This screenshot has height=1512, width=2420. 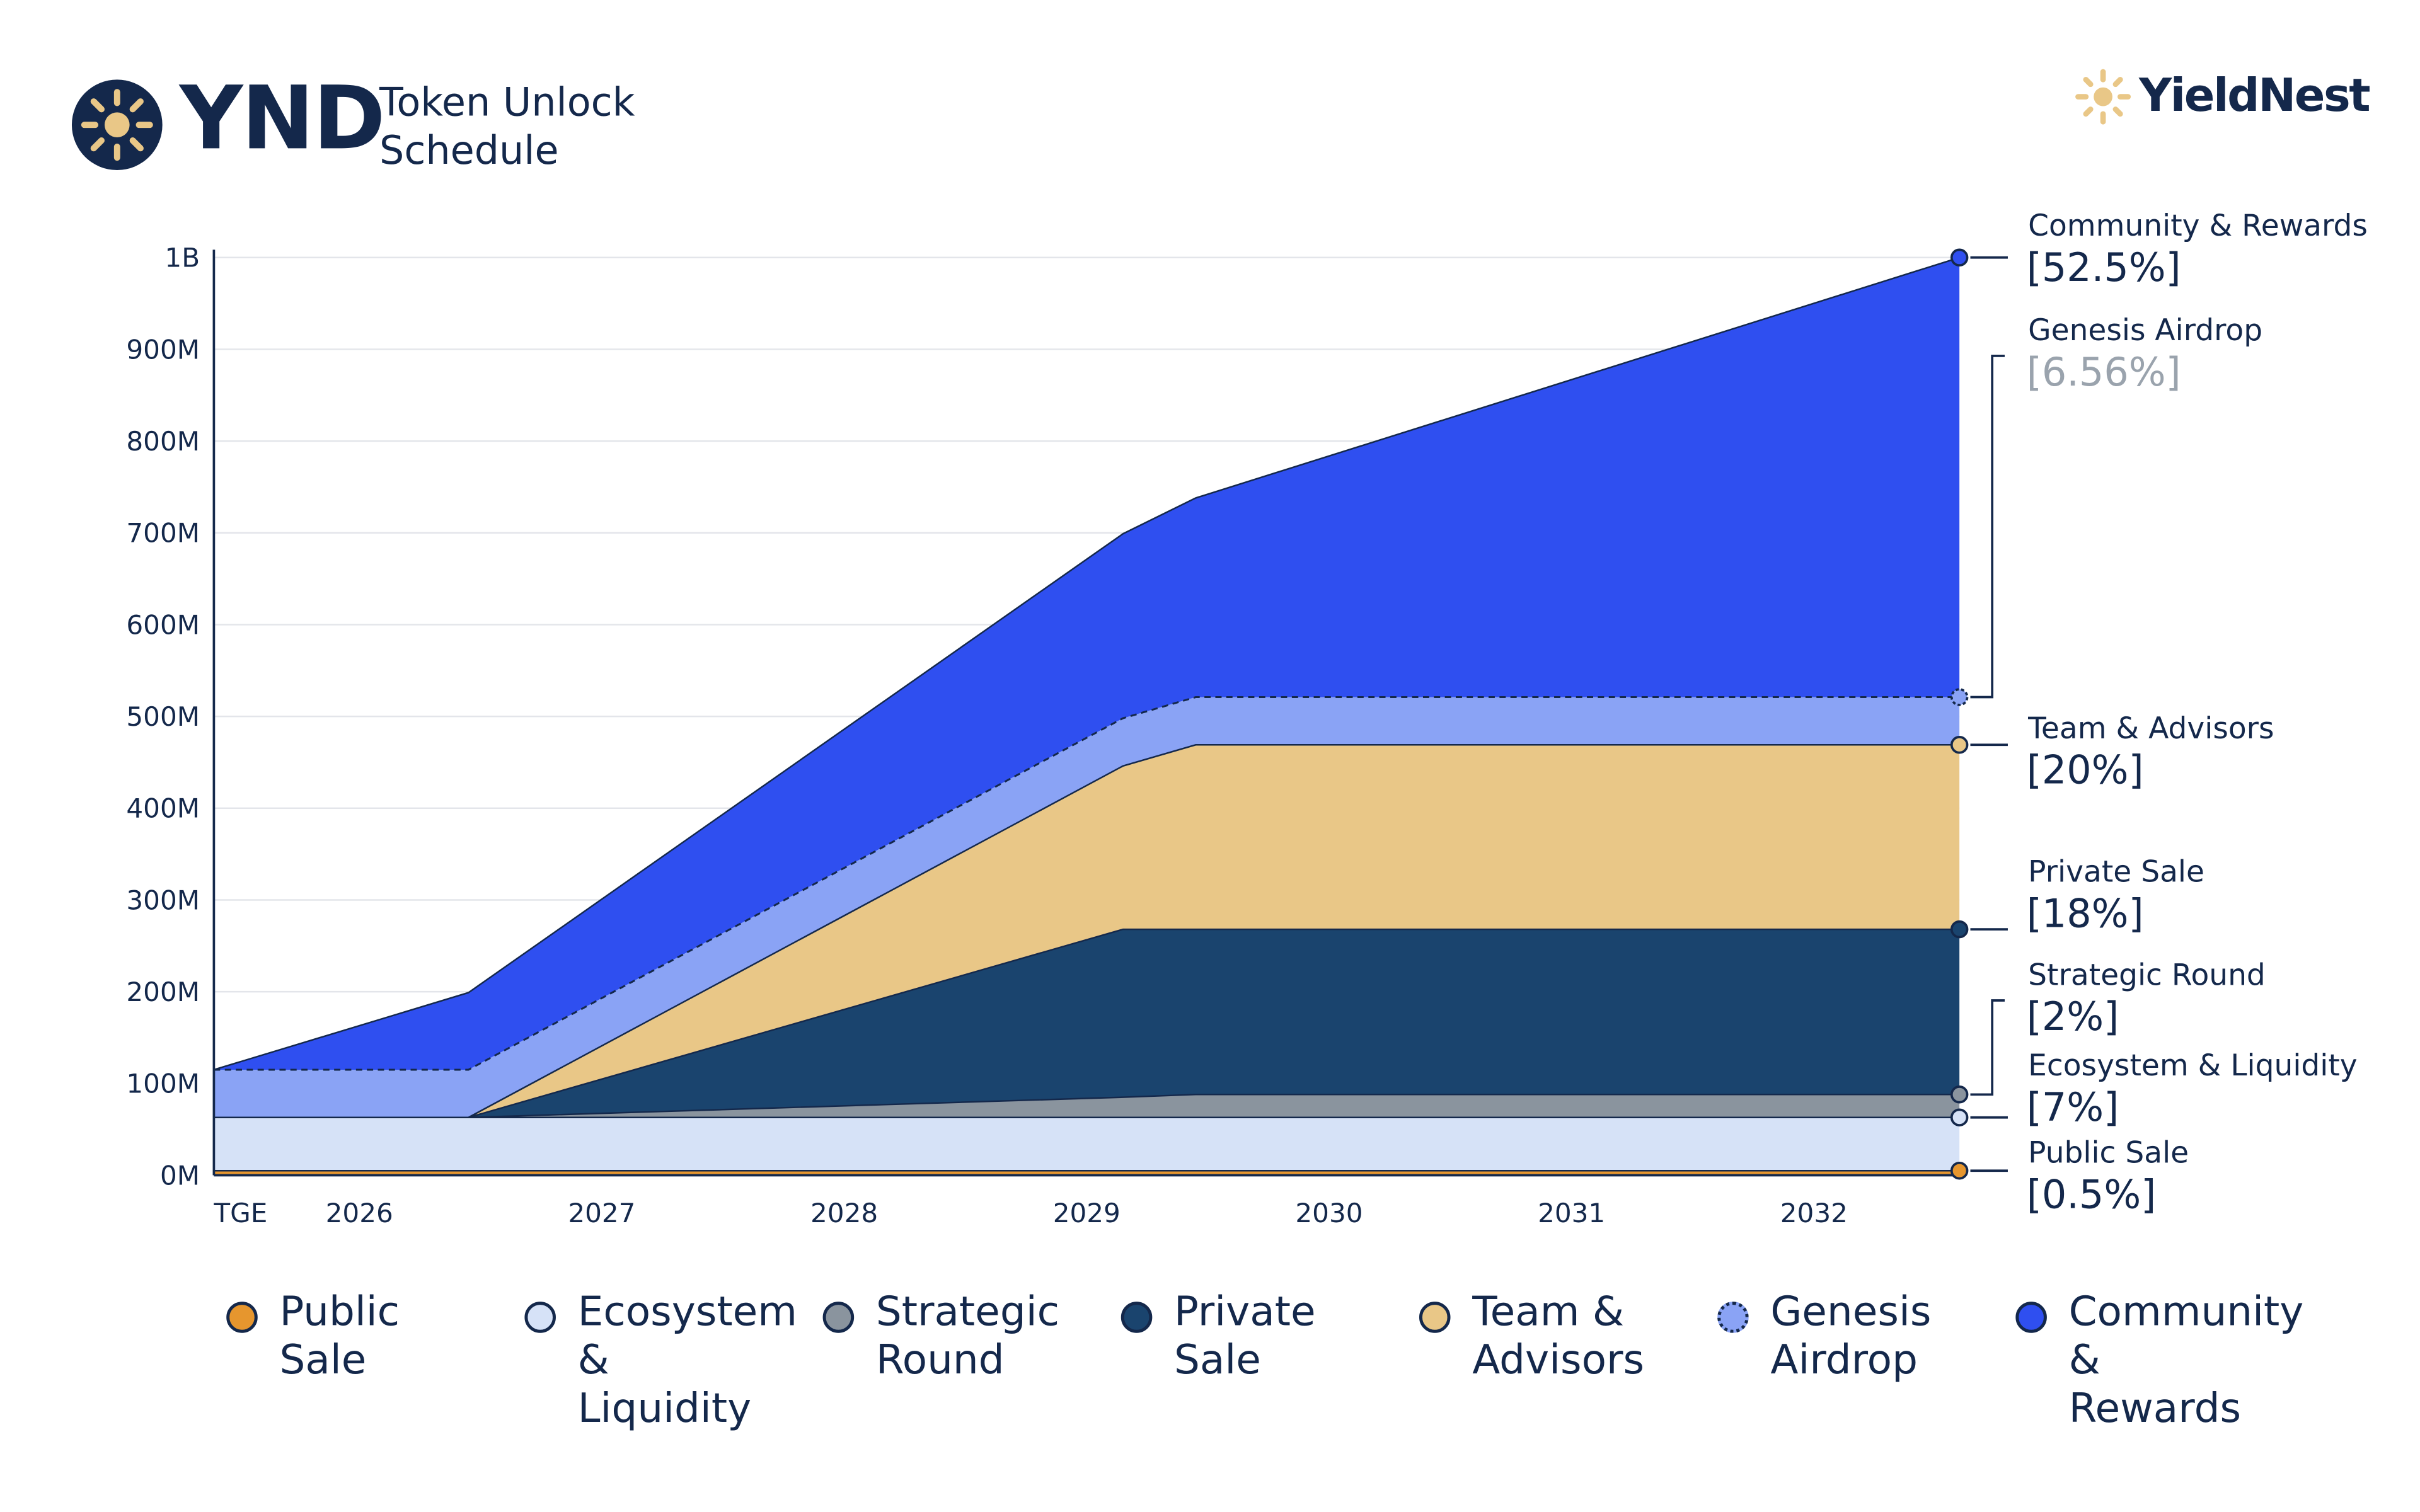 What do you see at coordinates (688, 1361) in the screenshot?
I see `legend-label: Ecosystem & Liquidity` at bounding box center [688, 1361].